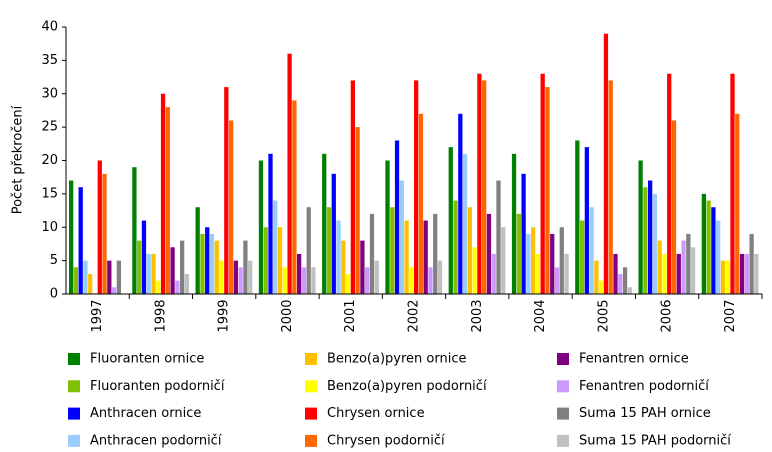  Describe the element at coordinates (655, 440) in the screenshot. I see `legend-label: Suma 15 PAH podorničí` at that location.